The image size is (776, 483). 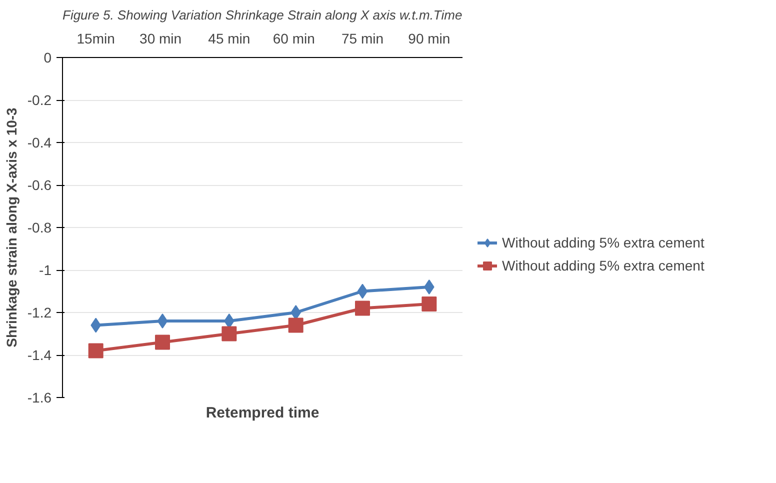 I want to click on y-axis-title: Shrinkage strain along X-axis x 10-3, so click(x=11, y=227).